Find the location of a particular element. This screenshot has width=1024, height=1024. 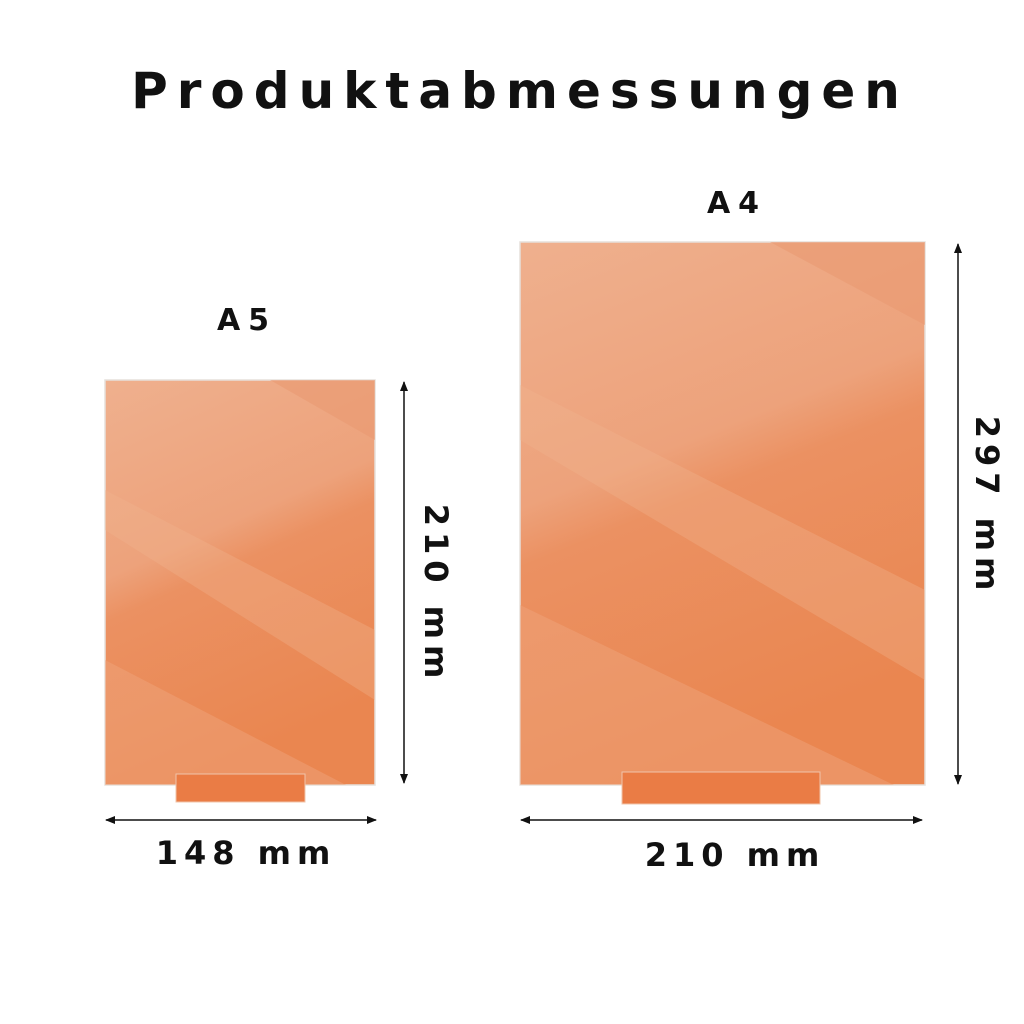

page-title: Produktabmessungen is located at coordinates (520, 91).